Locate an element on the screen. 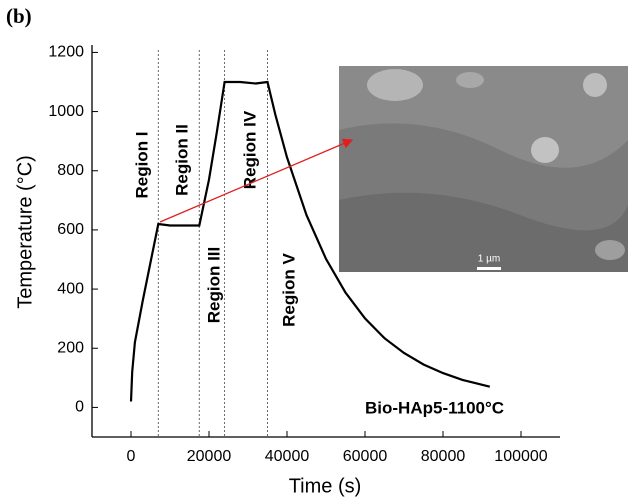 The width and height of the screenshot is (633, 504). x-tick-label: 40000 is located at coordinates (287, 456).